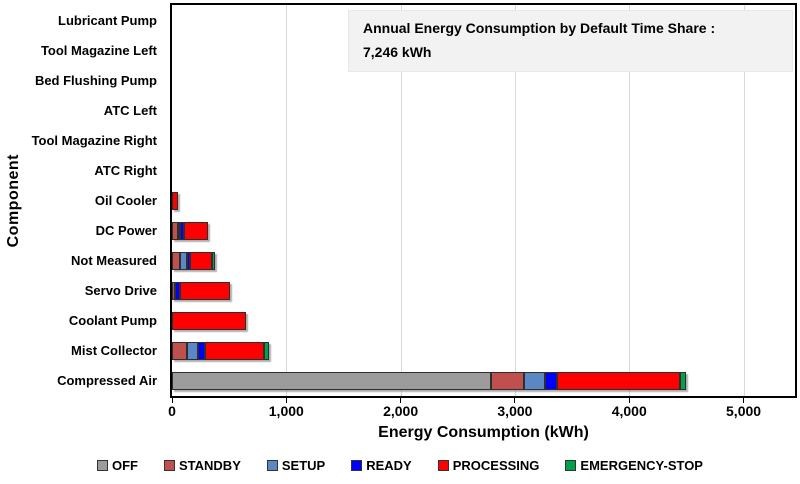 The width and height of the screenshot is (800, 484). What do you see at coordinates (641, 465) in the screenshot?
I see `legend-label: EMERGENCY-STOP` at bounding box center [641, 465].